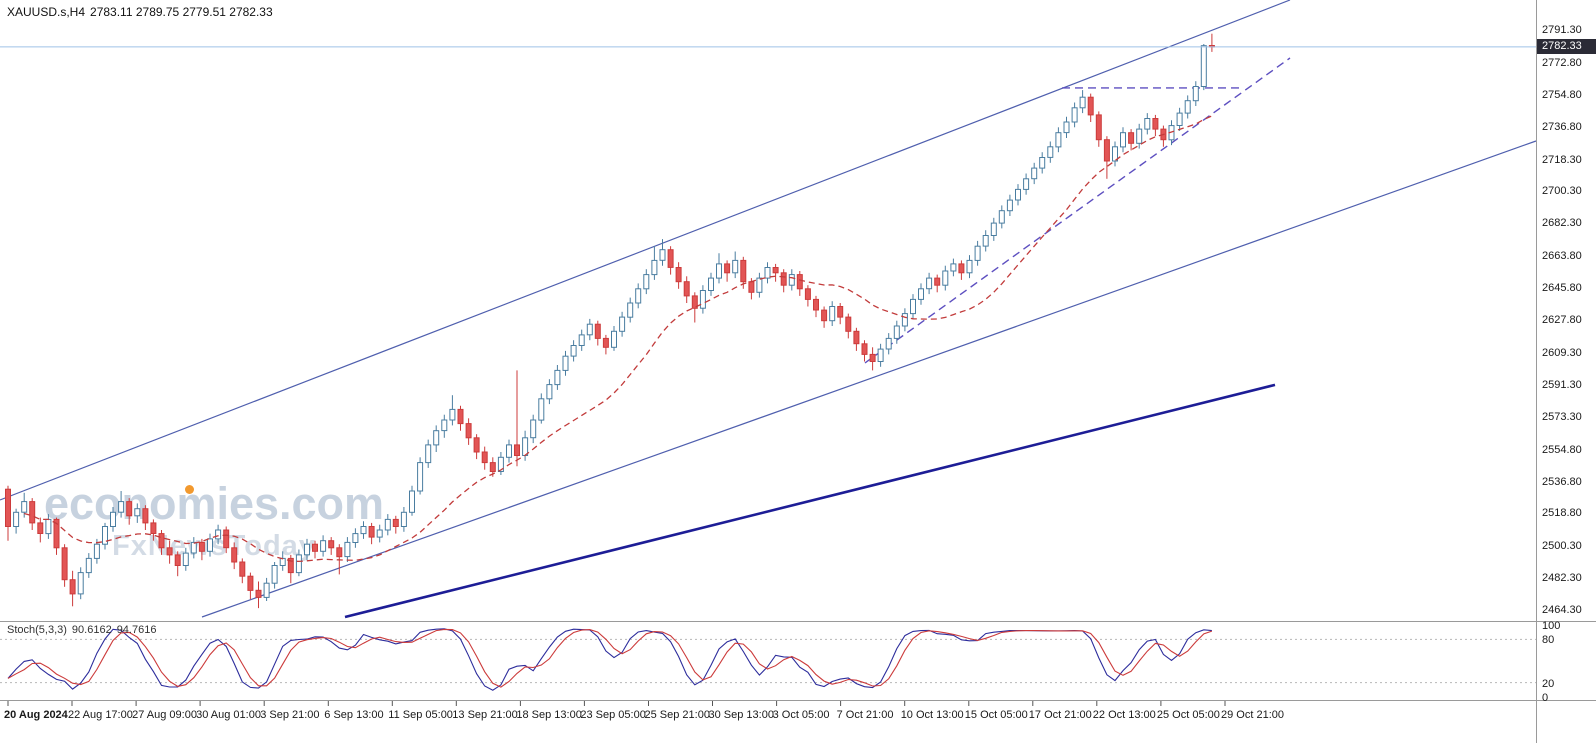 Image resolution: width=1596 pixels, height=743 pixels. Describe the element at coordinates (932, 715) in the screenshot. I see `time-axis-label: 10 Oct 13:00` at that location.